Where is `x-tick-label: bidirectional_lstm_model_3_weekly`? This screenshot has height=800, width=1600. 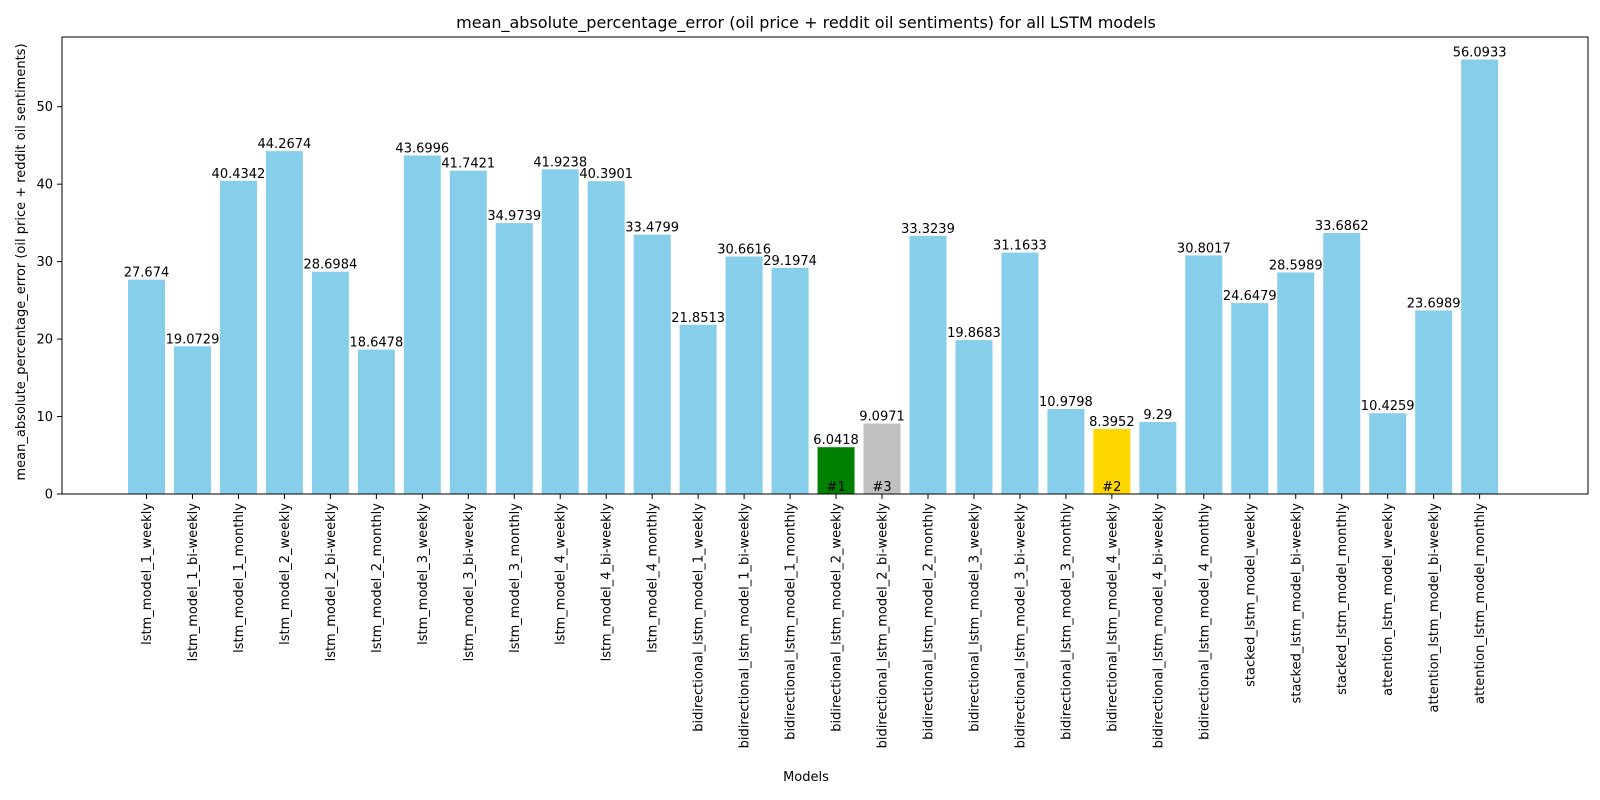 x-tick-label: bidirectional_lstm_model_3_weekly is located at coordinates (974, 617).